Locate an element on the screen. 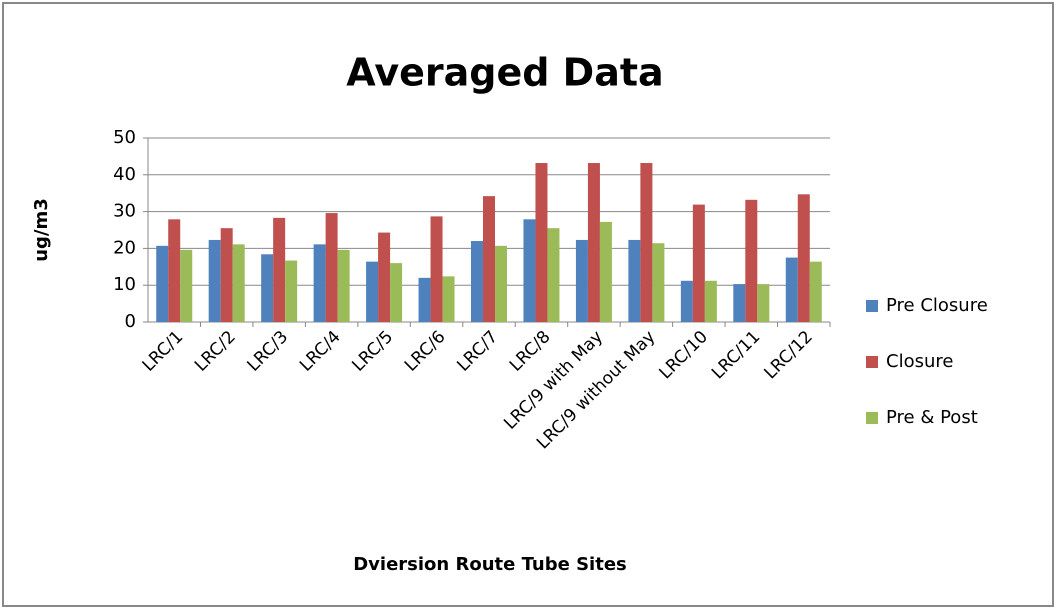 This screenshot has width=1058, height=610. y-tick-label: 0 is located at coordinates (130, 321).